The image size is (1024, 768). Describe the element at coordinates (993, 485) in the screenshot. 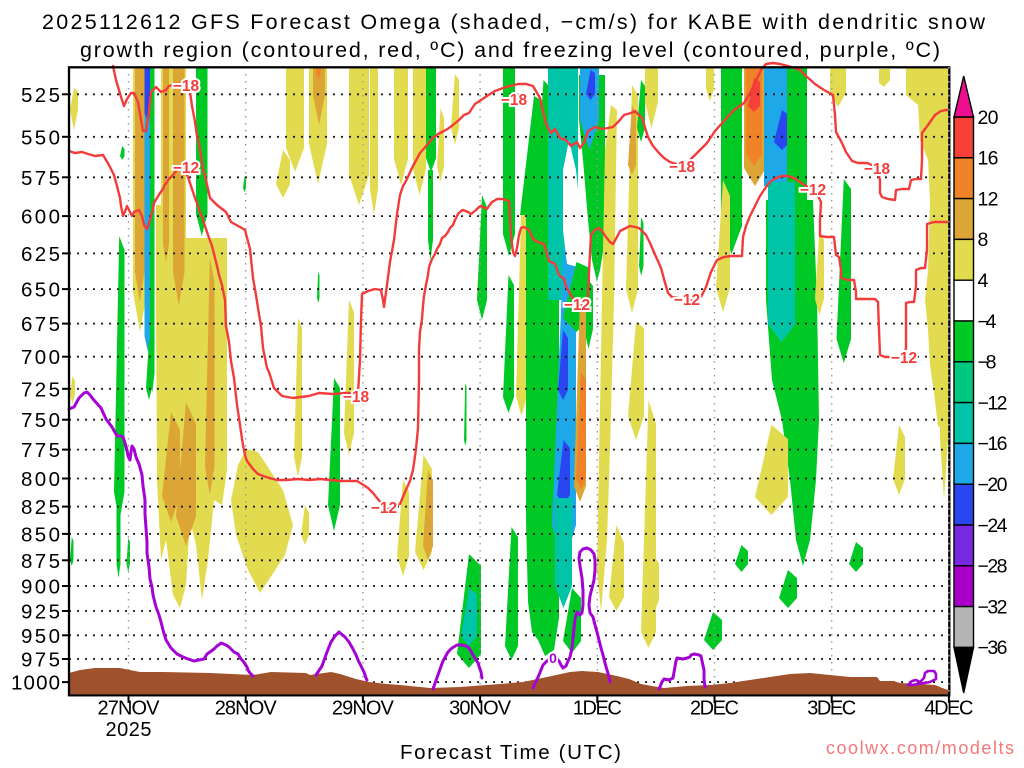

I see `svg-text: −20` at that location.